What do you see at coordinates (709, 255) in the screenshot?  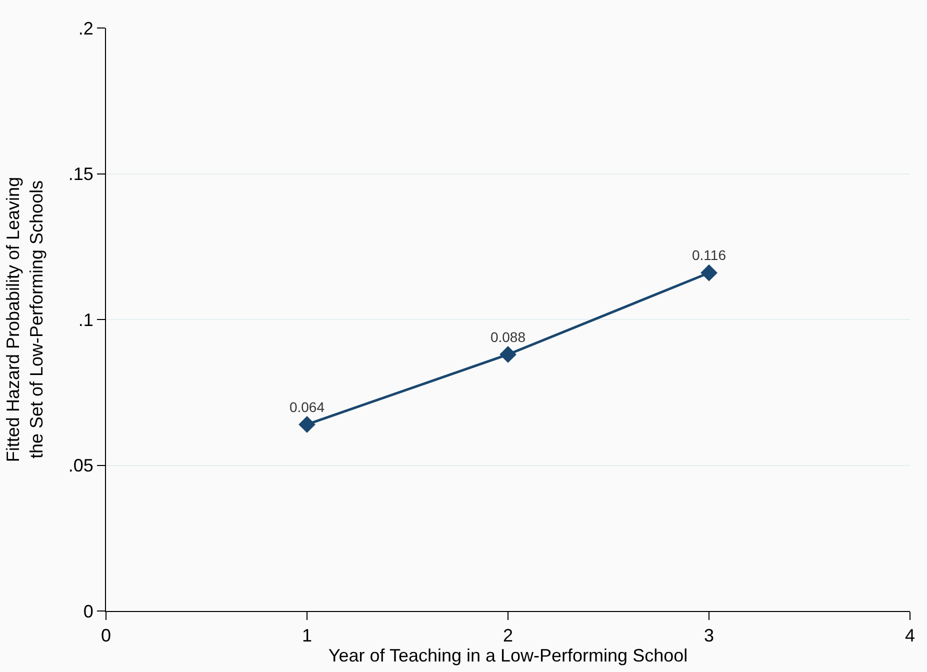 I see `data-label: 0.116` at bounding box center [709, 255].